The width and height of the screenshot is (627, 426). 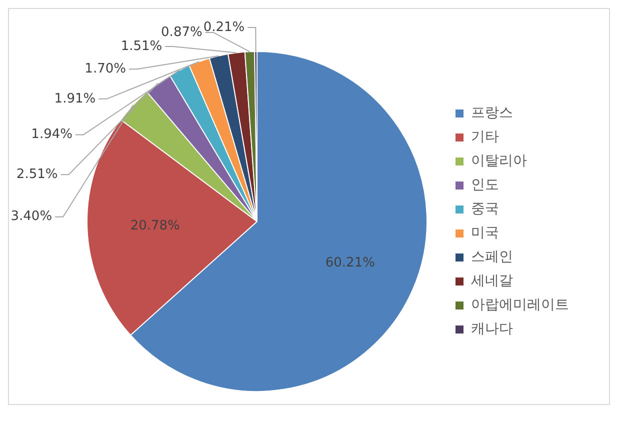 What do you see at coordinates (492, 113) in the screenshot?
I see `legend-label: 프랑스` at bounding box center [492, 113].